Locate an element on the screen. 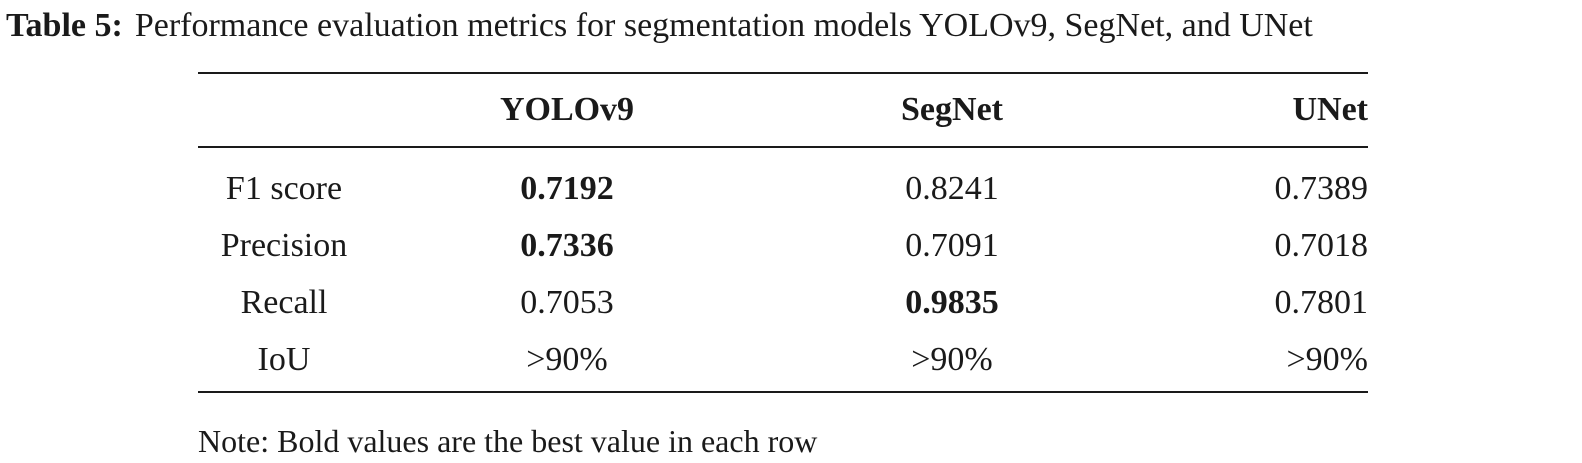 Image resolution: width=1582 pixels, height=463 pixels. top-rule is located at coordinates (783, 73).